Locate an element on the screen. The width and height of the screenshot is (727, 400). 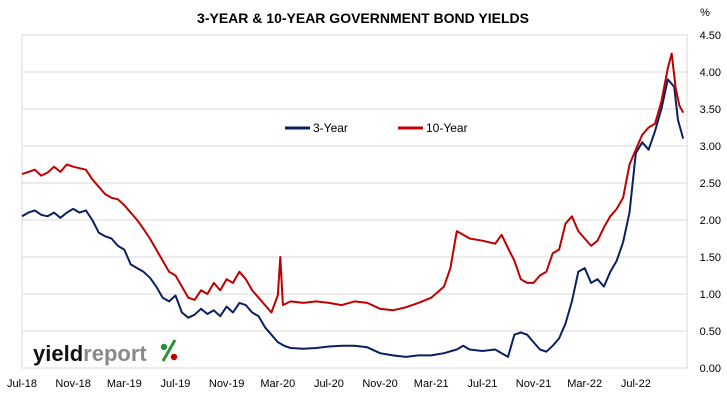
x-tick-label-3: Jul-19 is located at coordinates (175, 384).